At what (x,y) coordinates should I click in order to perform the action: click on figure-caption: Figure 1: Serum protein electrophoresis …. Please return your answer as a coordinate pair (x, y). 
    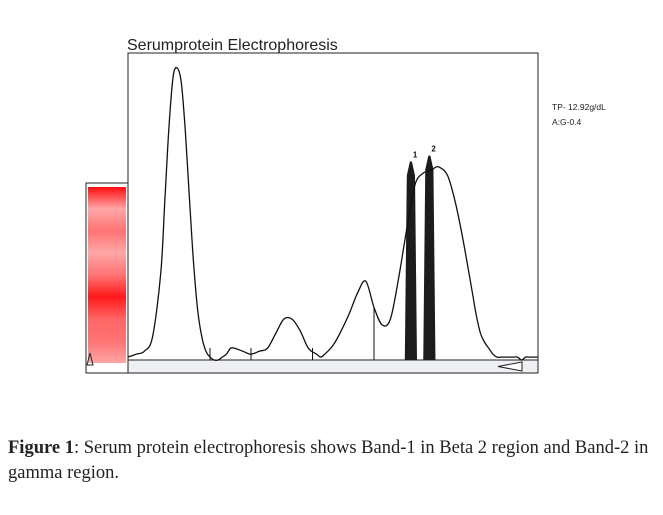
    Looking at the image, I should click on (333, 461).